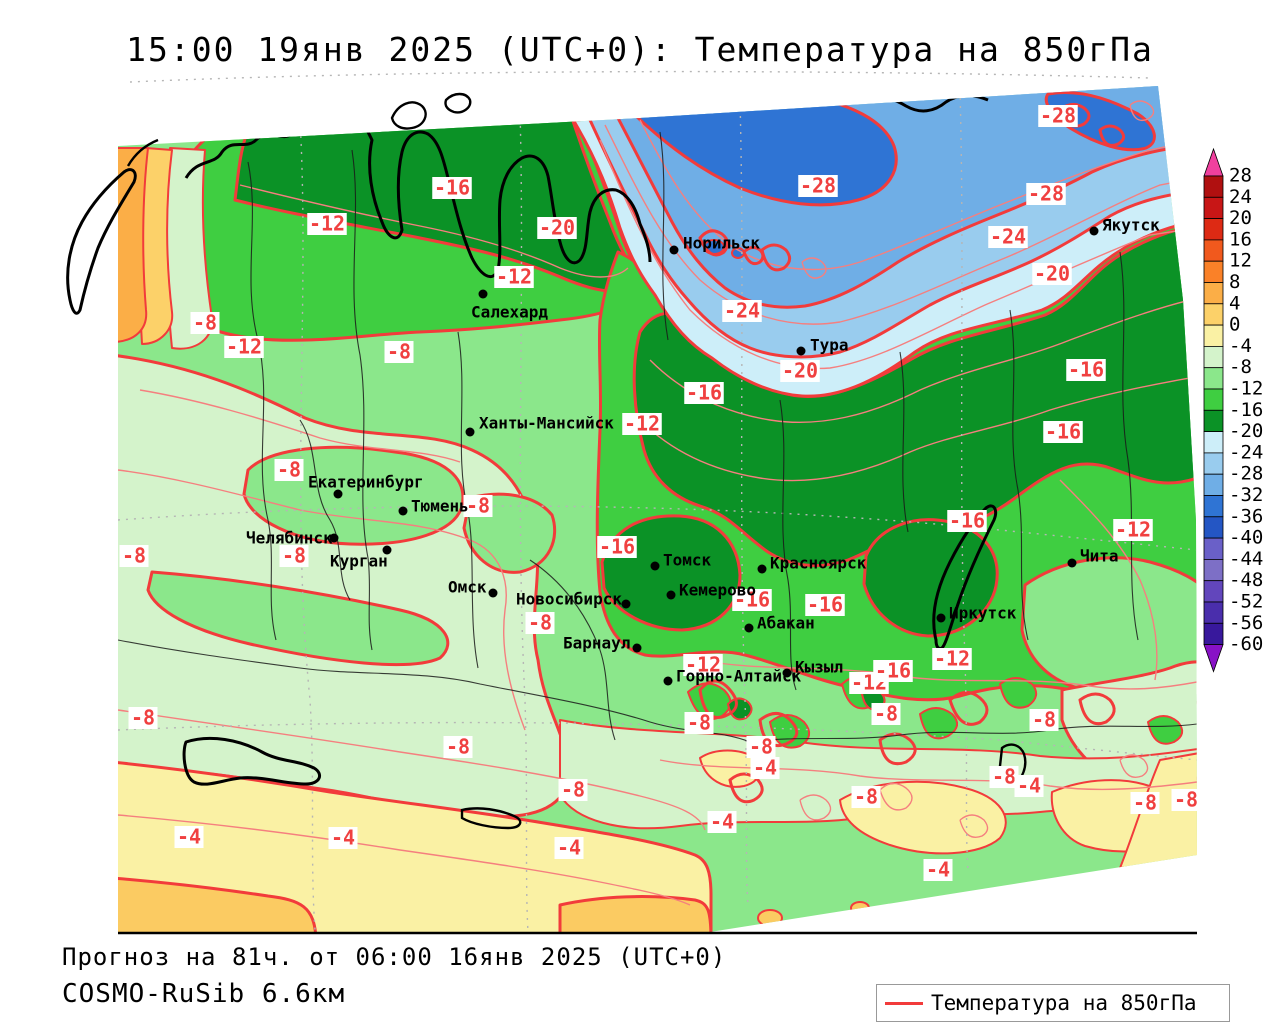 The height and width of the screenshot is (1024, 1280). Describe the element at coordinates (1234, 282) in the screenshot. I see `colorbar-tick-label: 8` at that location.